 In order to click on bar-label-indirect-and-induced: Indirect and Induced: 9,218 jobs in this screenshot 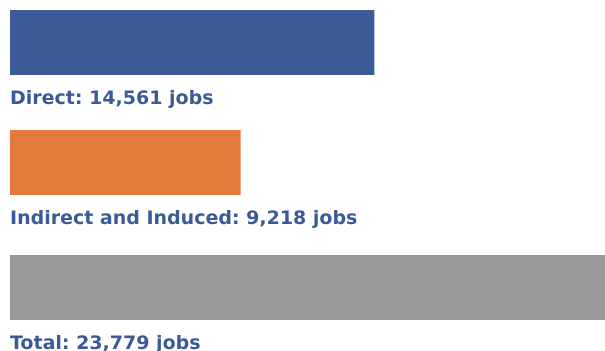, I will do `click(183, 218)`.